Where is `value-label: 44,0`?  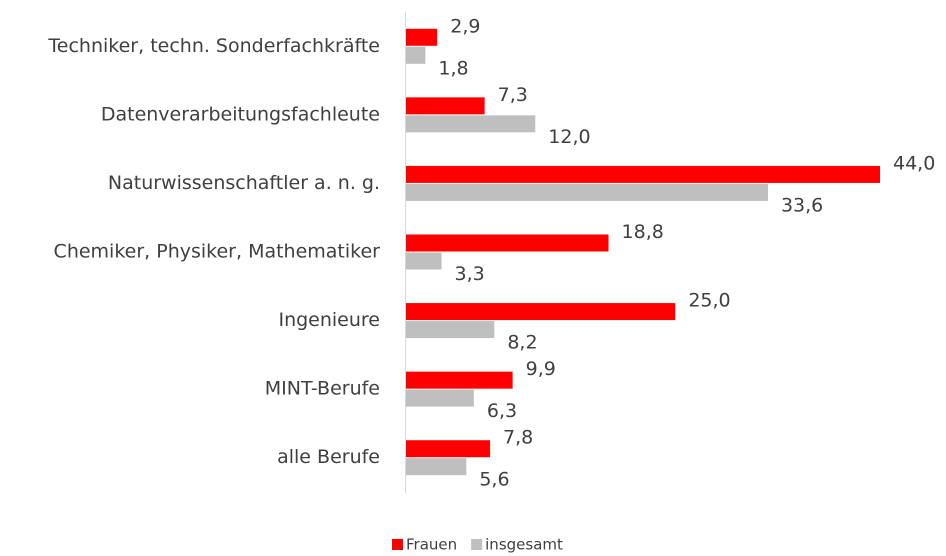 value-label: 44,0 is located at coordinates (914, 163).